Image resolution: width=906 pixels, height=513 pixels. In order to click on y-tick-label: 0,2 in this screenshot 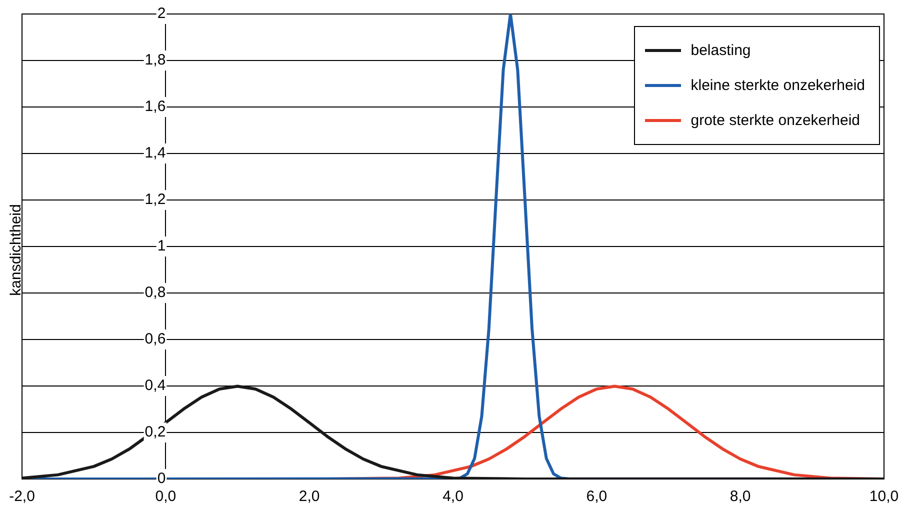, I will do `click(155, 432)`.